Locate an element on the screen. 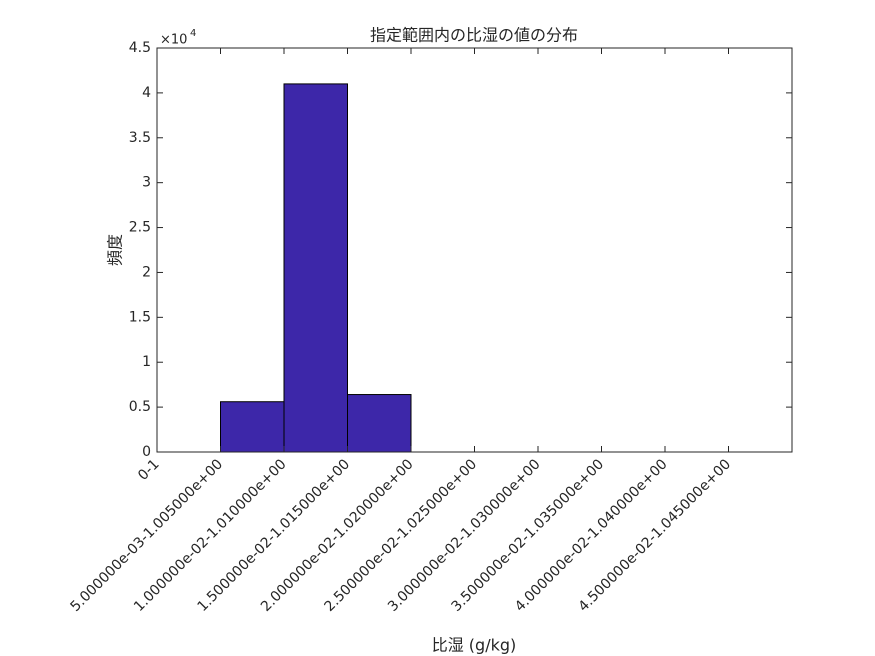 Image resolution: width=875 pixels, height=656 pixels. y-tick-label: 3.5 is located at coordinates (140, 138).